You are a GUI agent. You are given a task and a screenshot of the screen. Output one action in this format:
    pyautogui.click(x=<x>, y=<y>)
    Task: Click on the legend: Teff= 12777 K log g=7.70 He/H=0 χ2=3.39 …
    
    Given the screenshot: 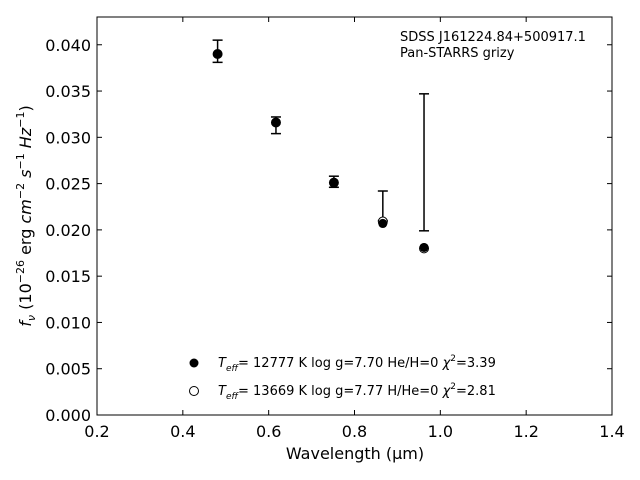 What is the action you would take?
    pyautogui.click(x=342, y=378)
    